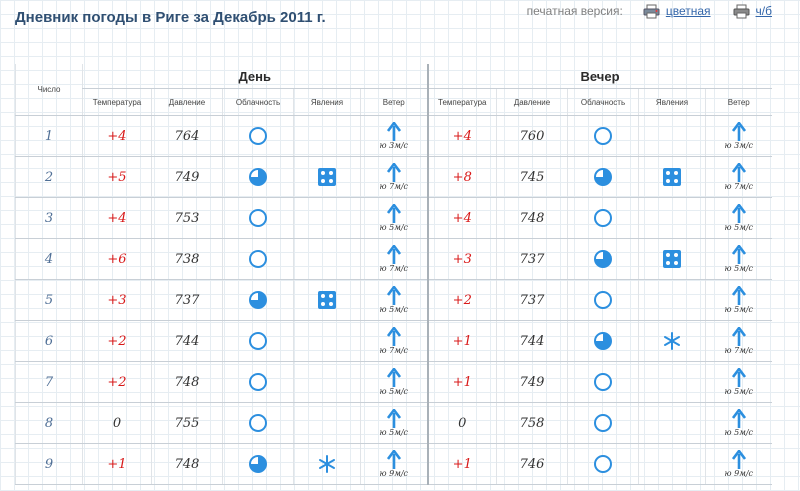 The width and height of the screenshot is (800, 491). Describe the element at coordinates (739, 473) in the screenshot. I see `wind-text: ю 9м/с` at that location.